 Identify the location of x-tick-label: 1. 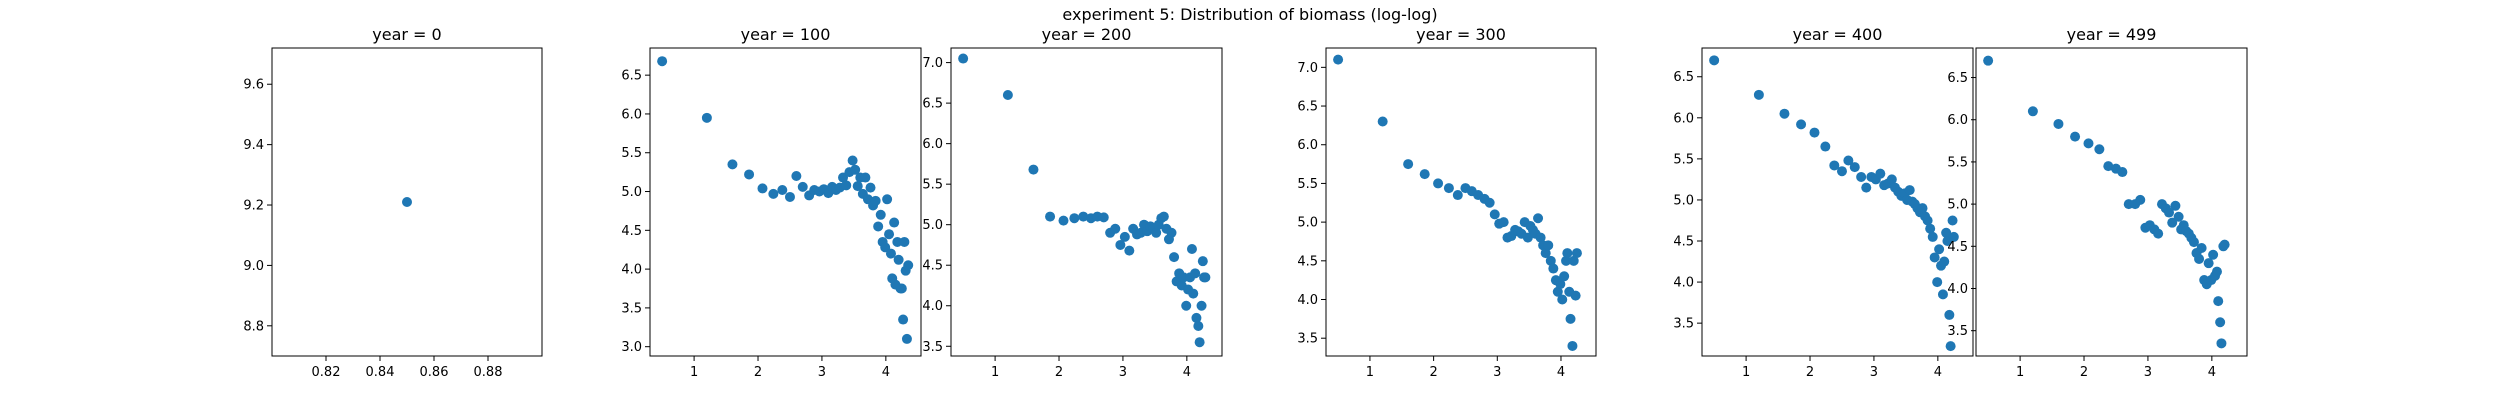
(1370, 372).